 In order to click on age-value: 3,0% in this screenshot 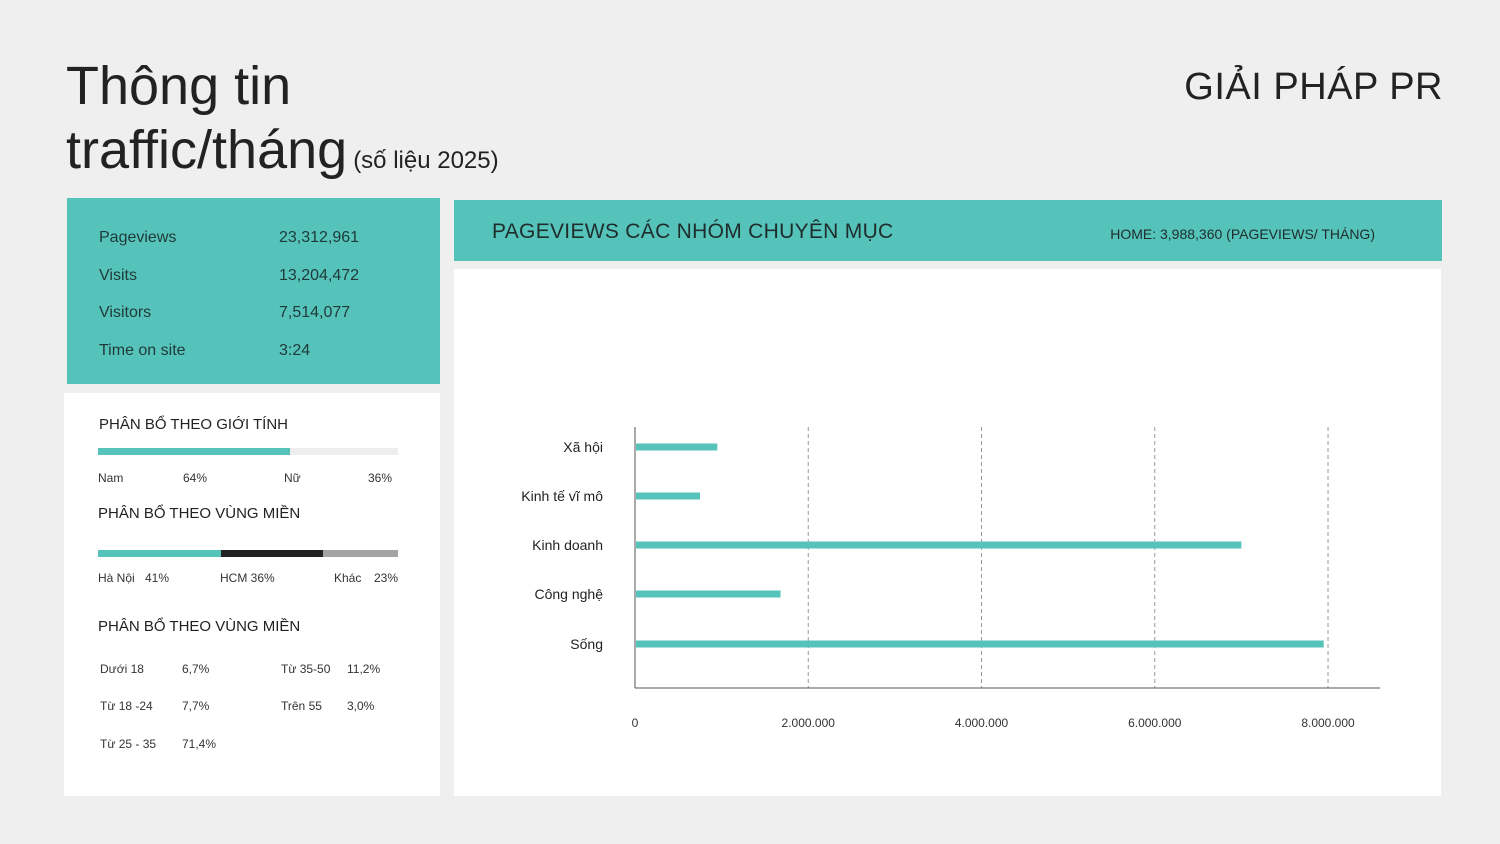, I will do `click(361, 706)`.